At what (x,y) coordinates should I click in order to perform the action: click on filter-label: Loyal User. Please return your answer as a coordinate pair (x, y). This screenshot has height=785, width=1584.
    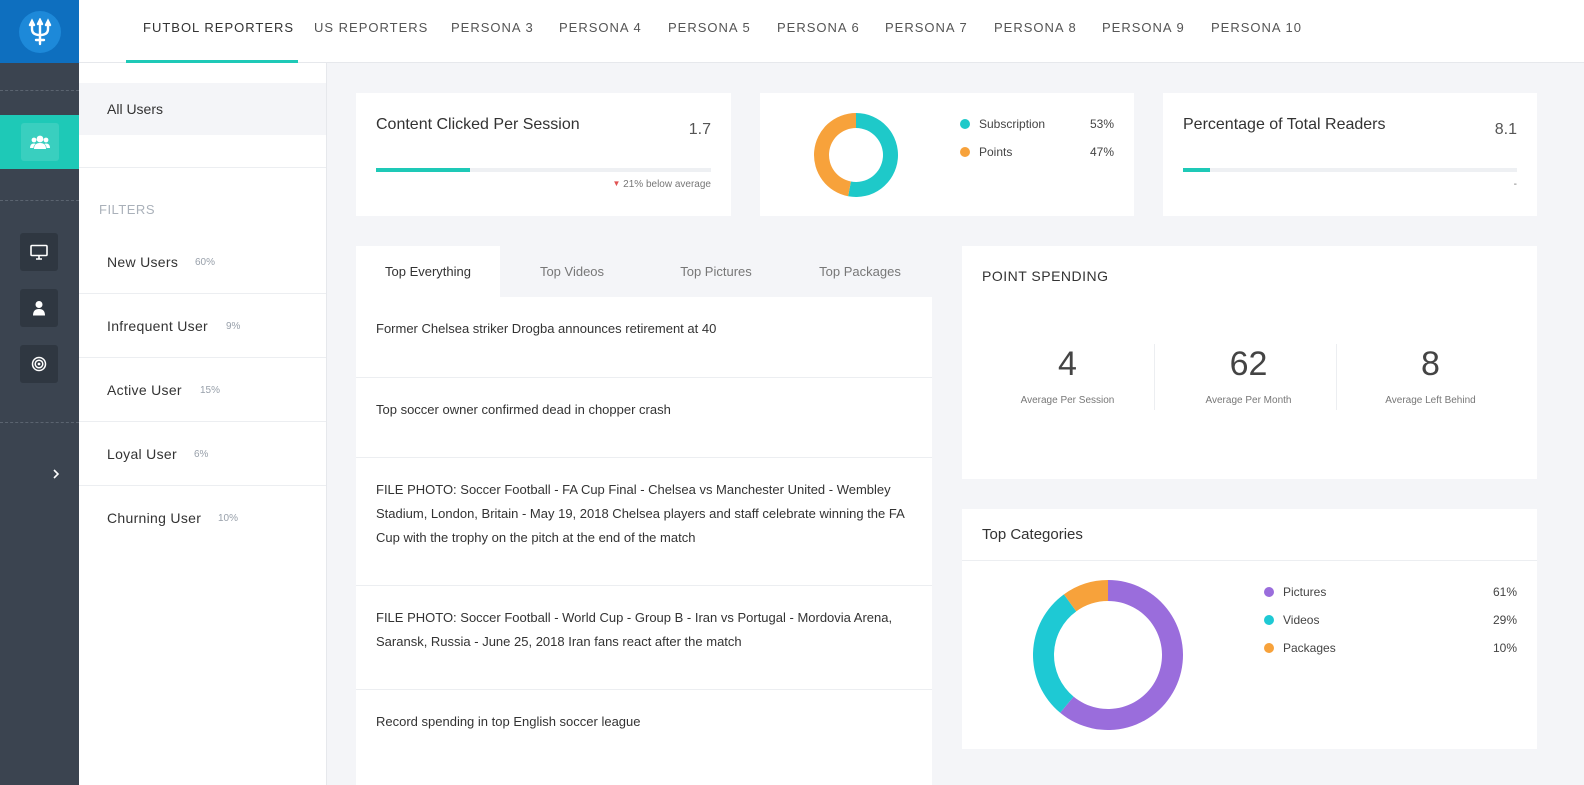
    Looking at the image, I should click on (142, 454).